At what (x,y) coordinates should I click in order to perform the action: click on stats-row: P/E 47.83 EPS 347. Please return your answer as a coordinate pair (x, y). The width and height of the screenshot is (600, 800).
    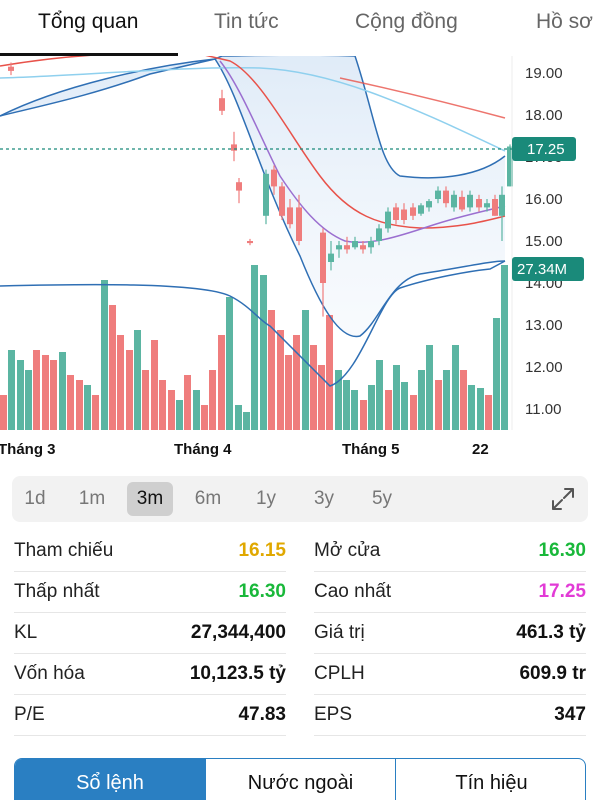
    Looking at the image, I should click on (300, 716).